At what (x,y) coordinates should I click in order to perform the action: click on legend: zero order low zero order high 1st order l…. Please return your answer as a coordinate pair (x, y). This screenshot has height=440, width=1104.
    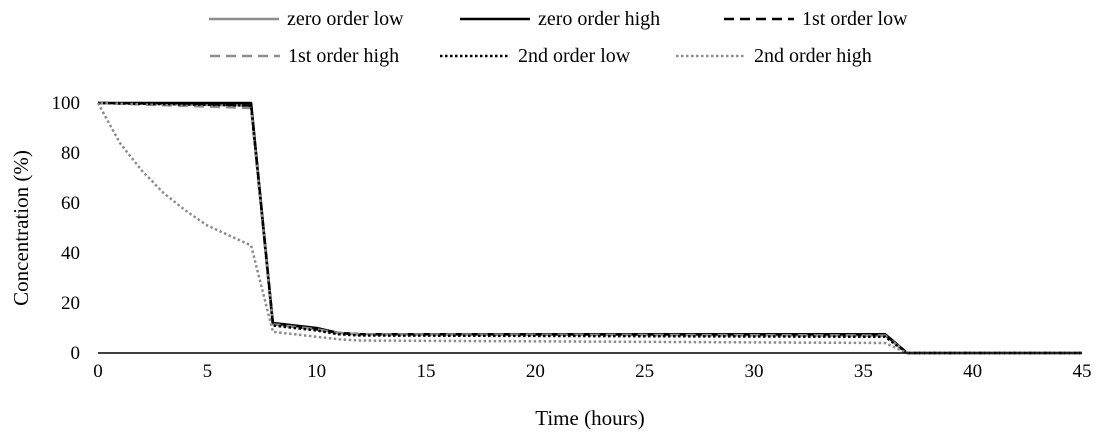
    Looking at the image, I should click on (558, 37).